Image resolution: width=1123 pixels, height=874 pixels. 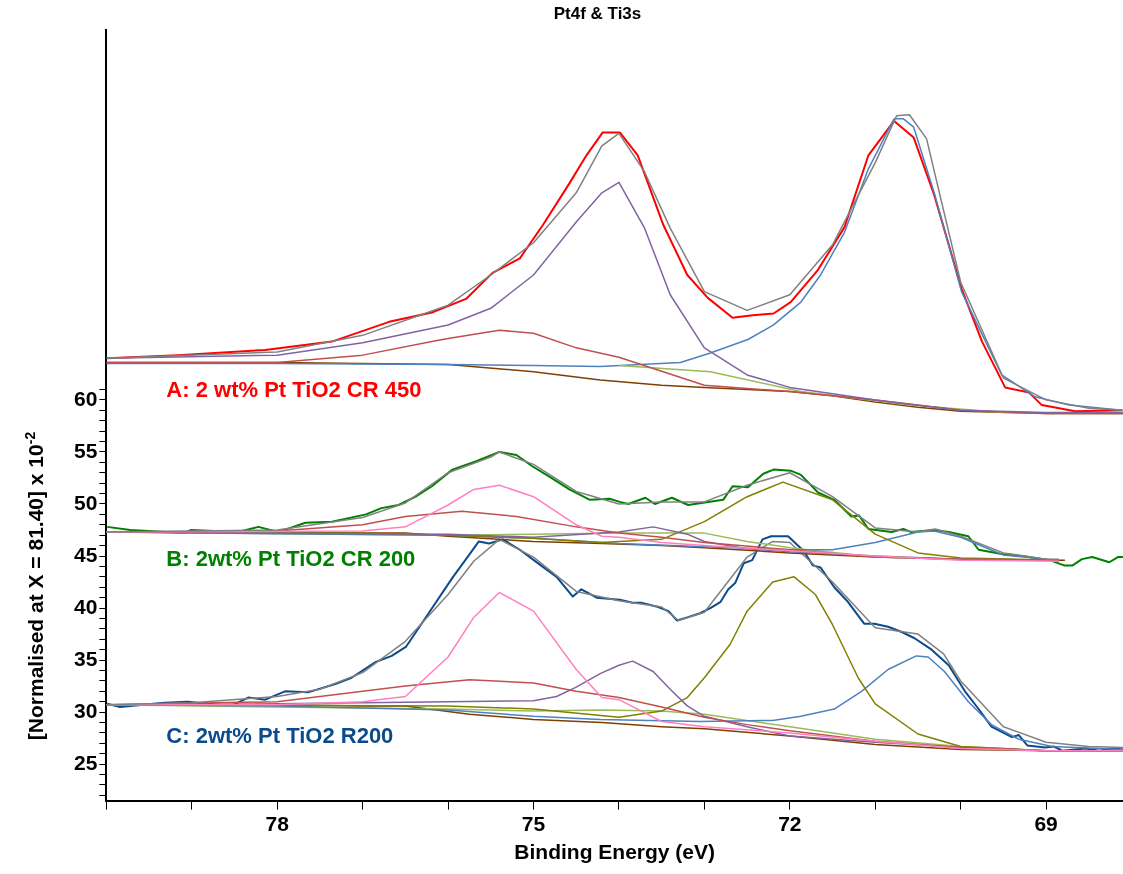 What do you see at coordinates (291, 558) in the screenshot?
I see `series-label: B: 2wt% Pt TiO2 CR 200` at bounding box center [291, 558].